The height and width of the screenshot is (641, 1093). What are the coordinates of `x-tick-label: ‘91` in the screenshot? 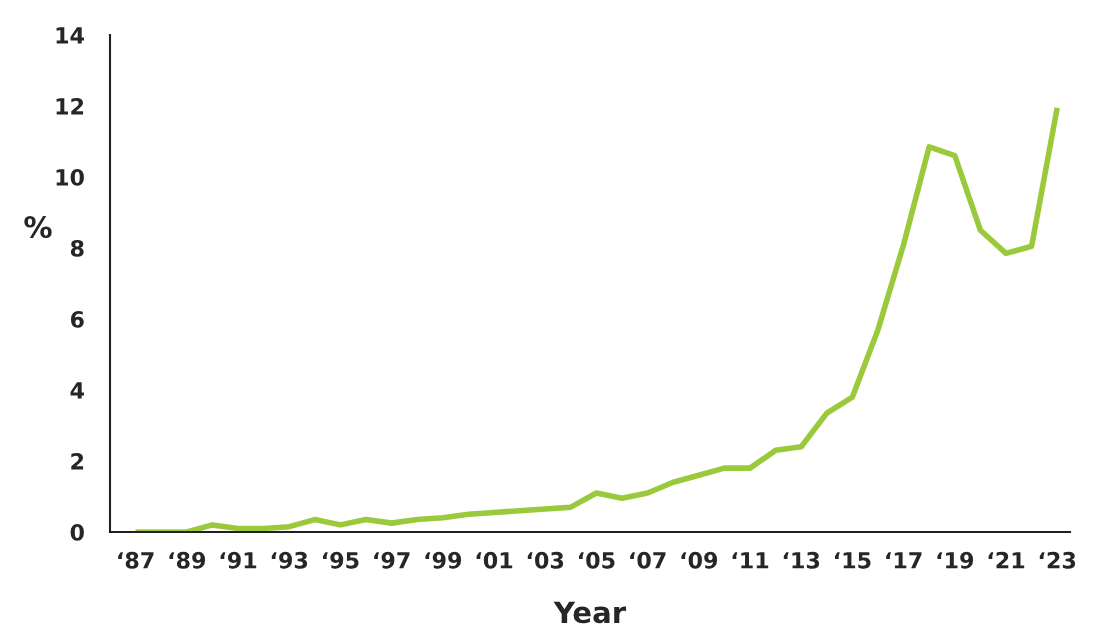 It's located at (238, 560).